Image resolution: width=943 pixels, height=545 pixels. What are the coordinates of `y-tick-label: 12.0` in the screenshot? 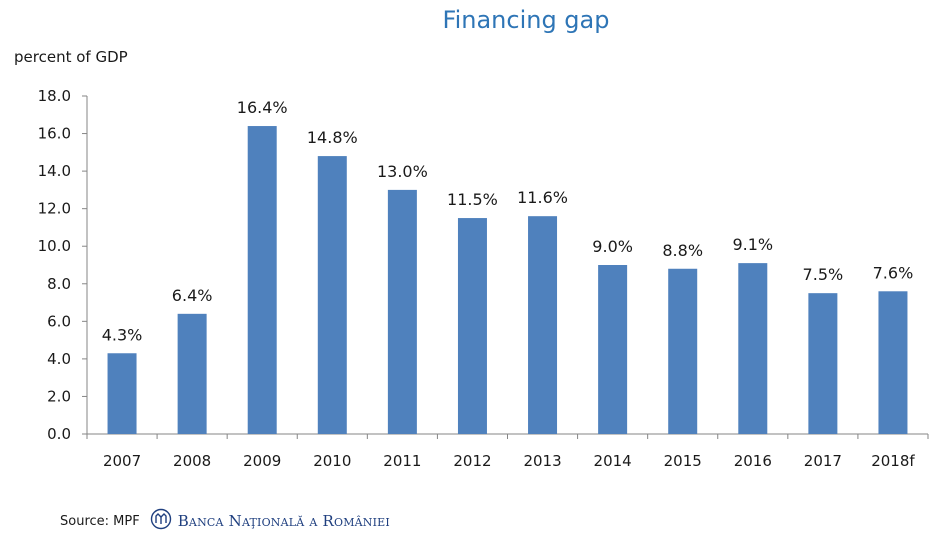 It's located at (54, 209).